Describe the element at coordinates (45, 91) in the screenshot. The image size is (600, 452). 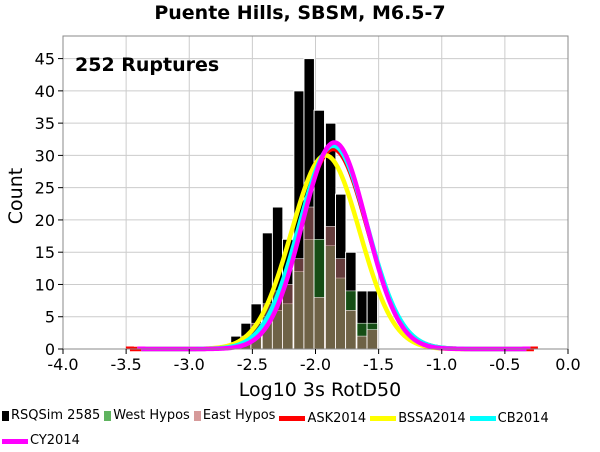
I see `y-tick-label: 40` at that location.